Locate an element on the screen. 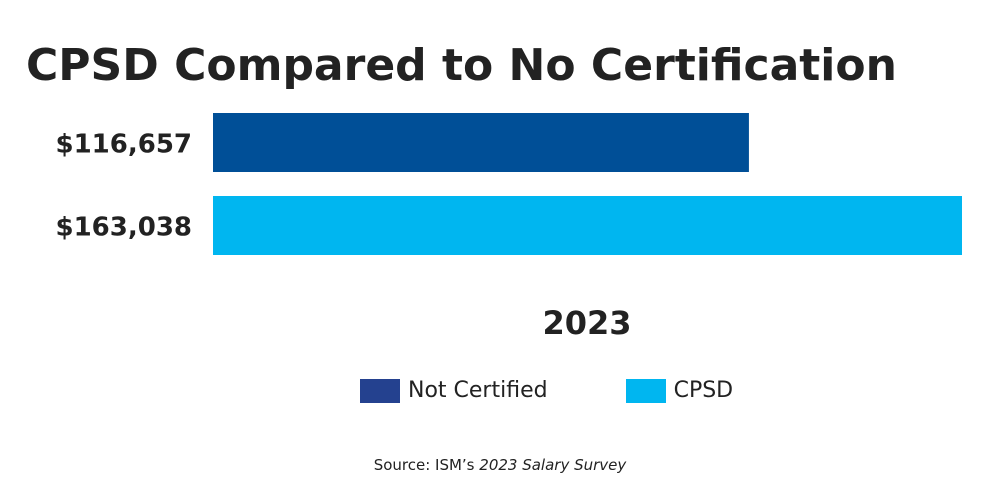 This screenshot has width=1000, height=500. legend: Not Certified CPSD is located at coordinates (546, 390).